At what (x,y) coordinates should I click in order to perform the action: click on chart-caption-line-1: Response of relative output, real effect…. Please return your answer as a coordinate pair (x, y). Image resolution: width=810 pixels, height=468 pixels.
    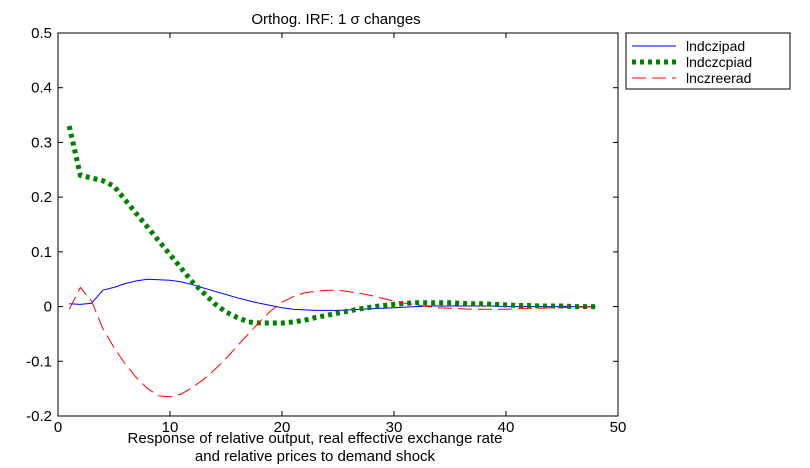
    Looking at the image, I should click on (315, 438).